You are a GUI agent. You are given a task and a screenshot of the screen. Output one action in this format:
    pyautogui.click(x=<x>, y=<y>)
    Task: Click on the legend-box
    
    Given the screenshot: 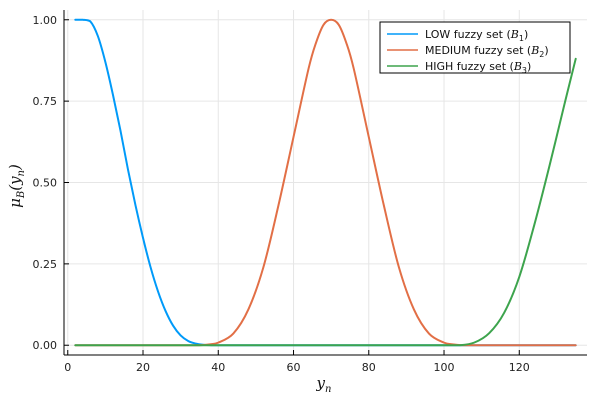 What is the action you would take?
    pyautogui.click(x=475, y=47)
    